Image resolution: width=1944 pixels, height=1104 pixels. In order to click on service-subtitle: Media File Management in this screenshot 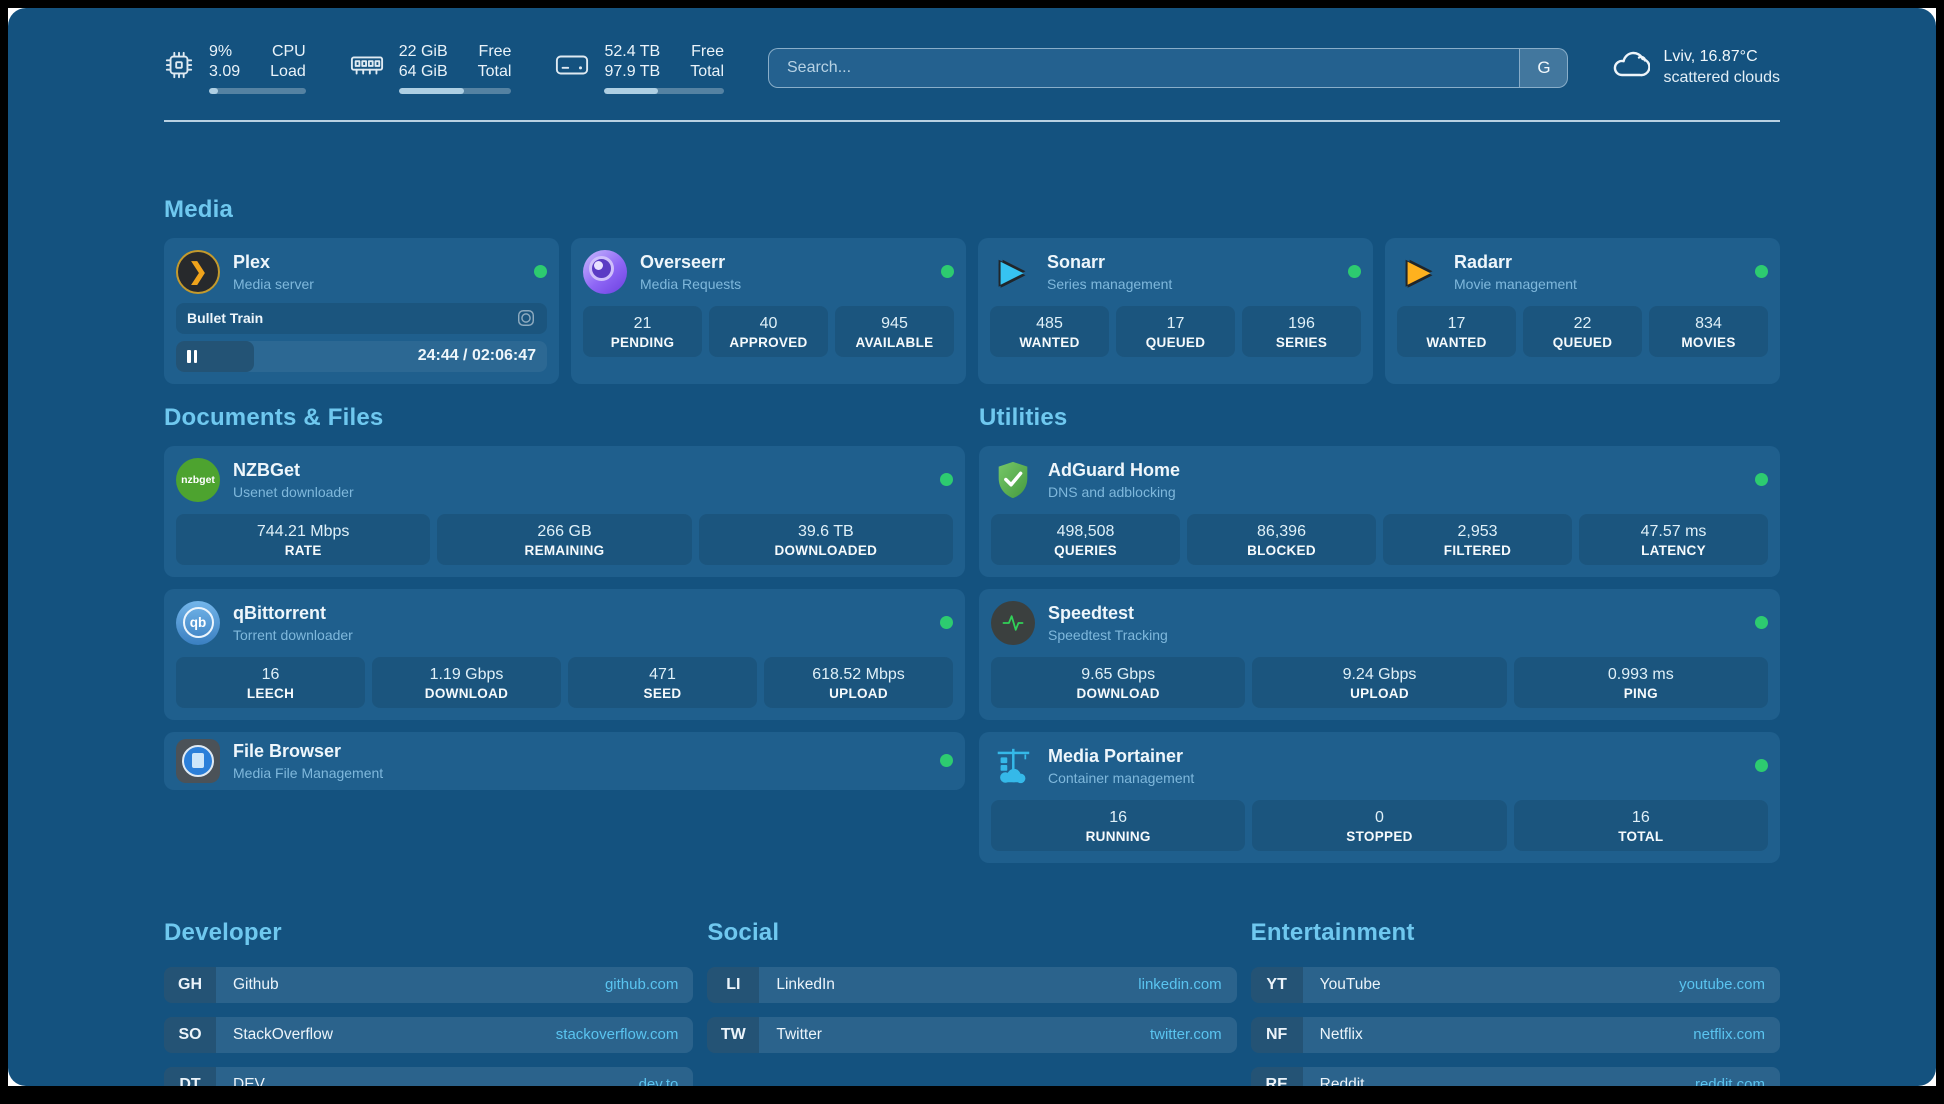, I will do `click(308, 772)`.